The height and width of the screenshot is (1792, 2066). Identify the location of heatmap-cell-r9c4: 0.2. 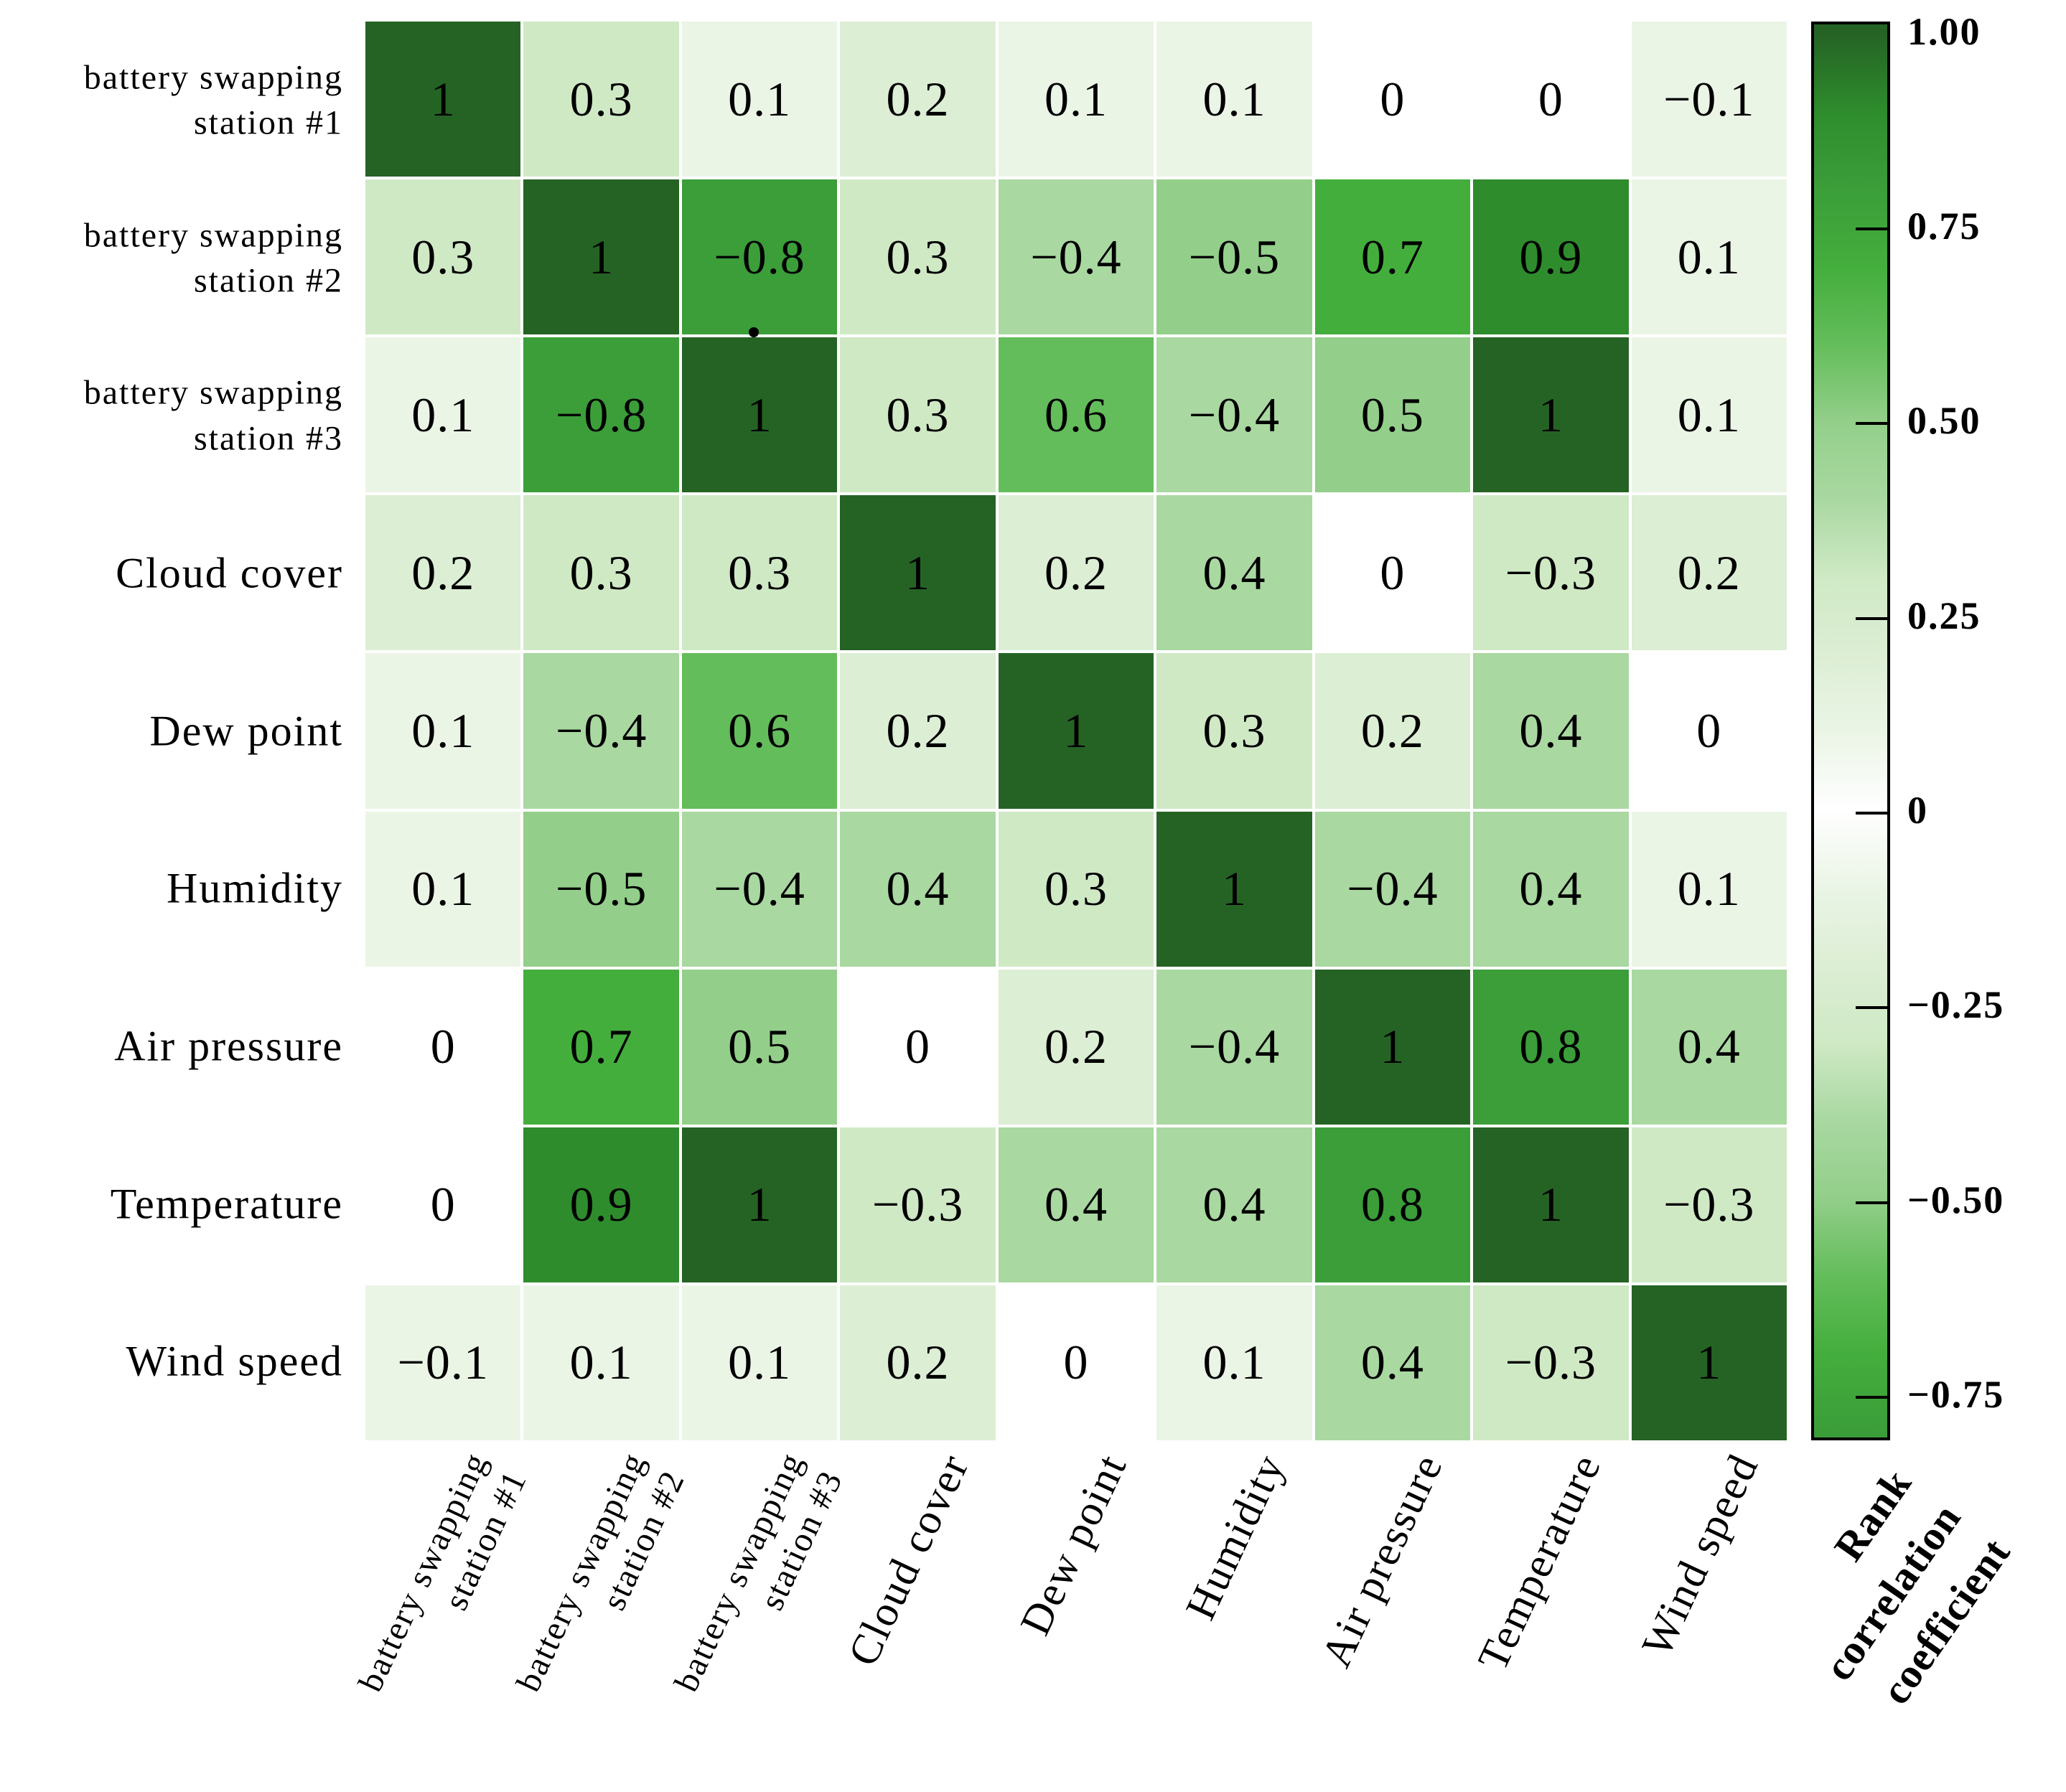
(918, 1362).